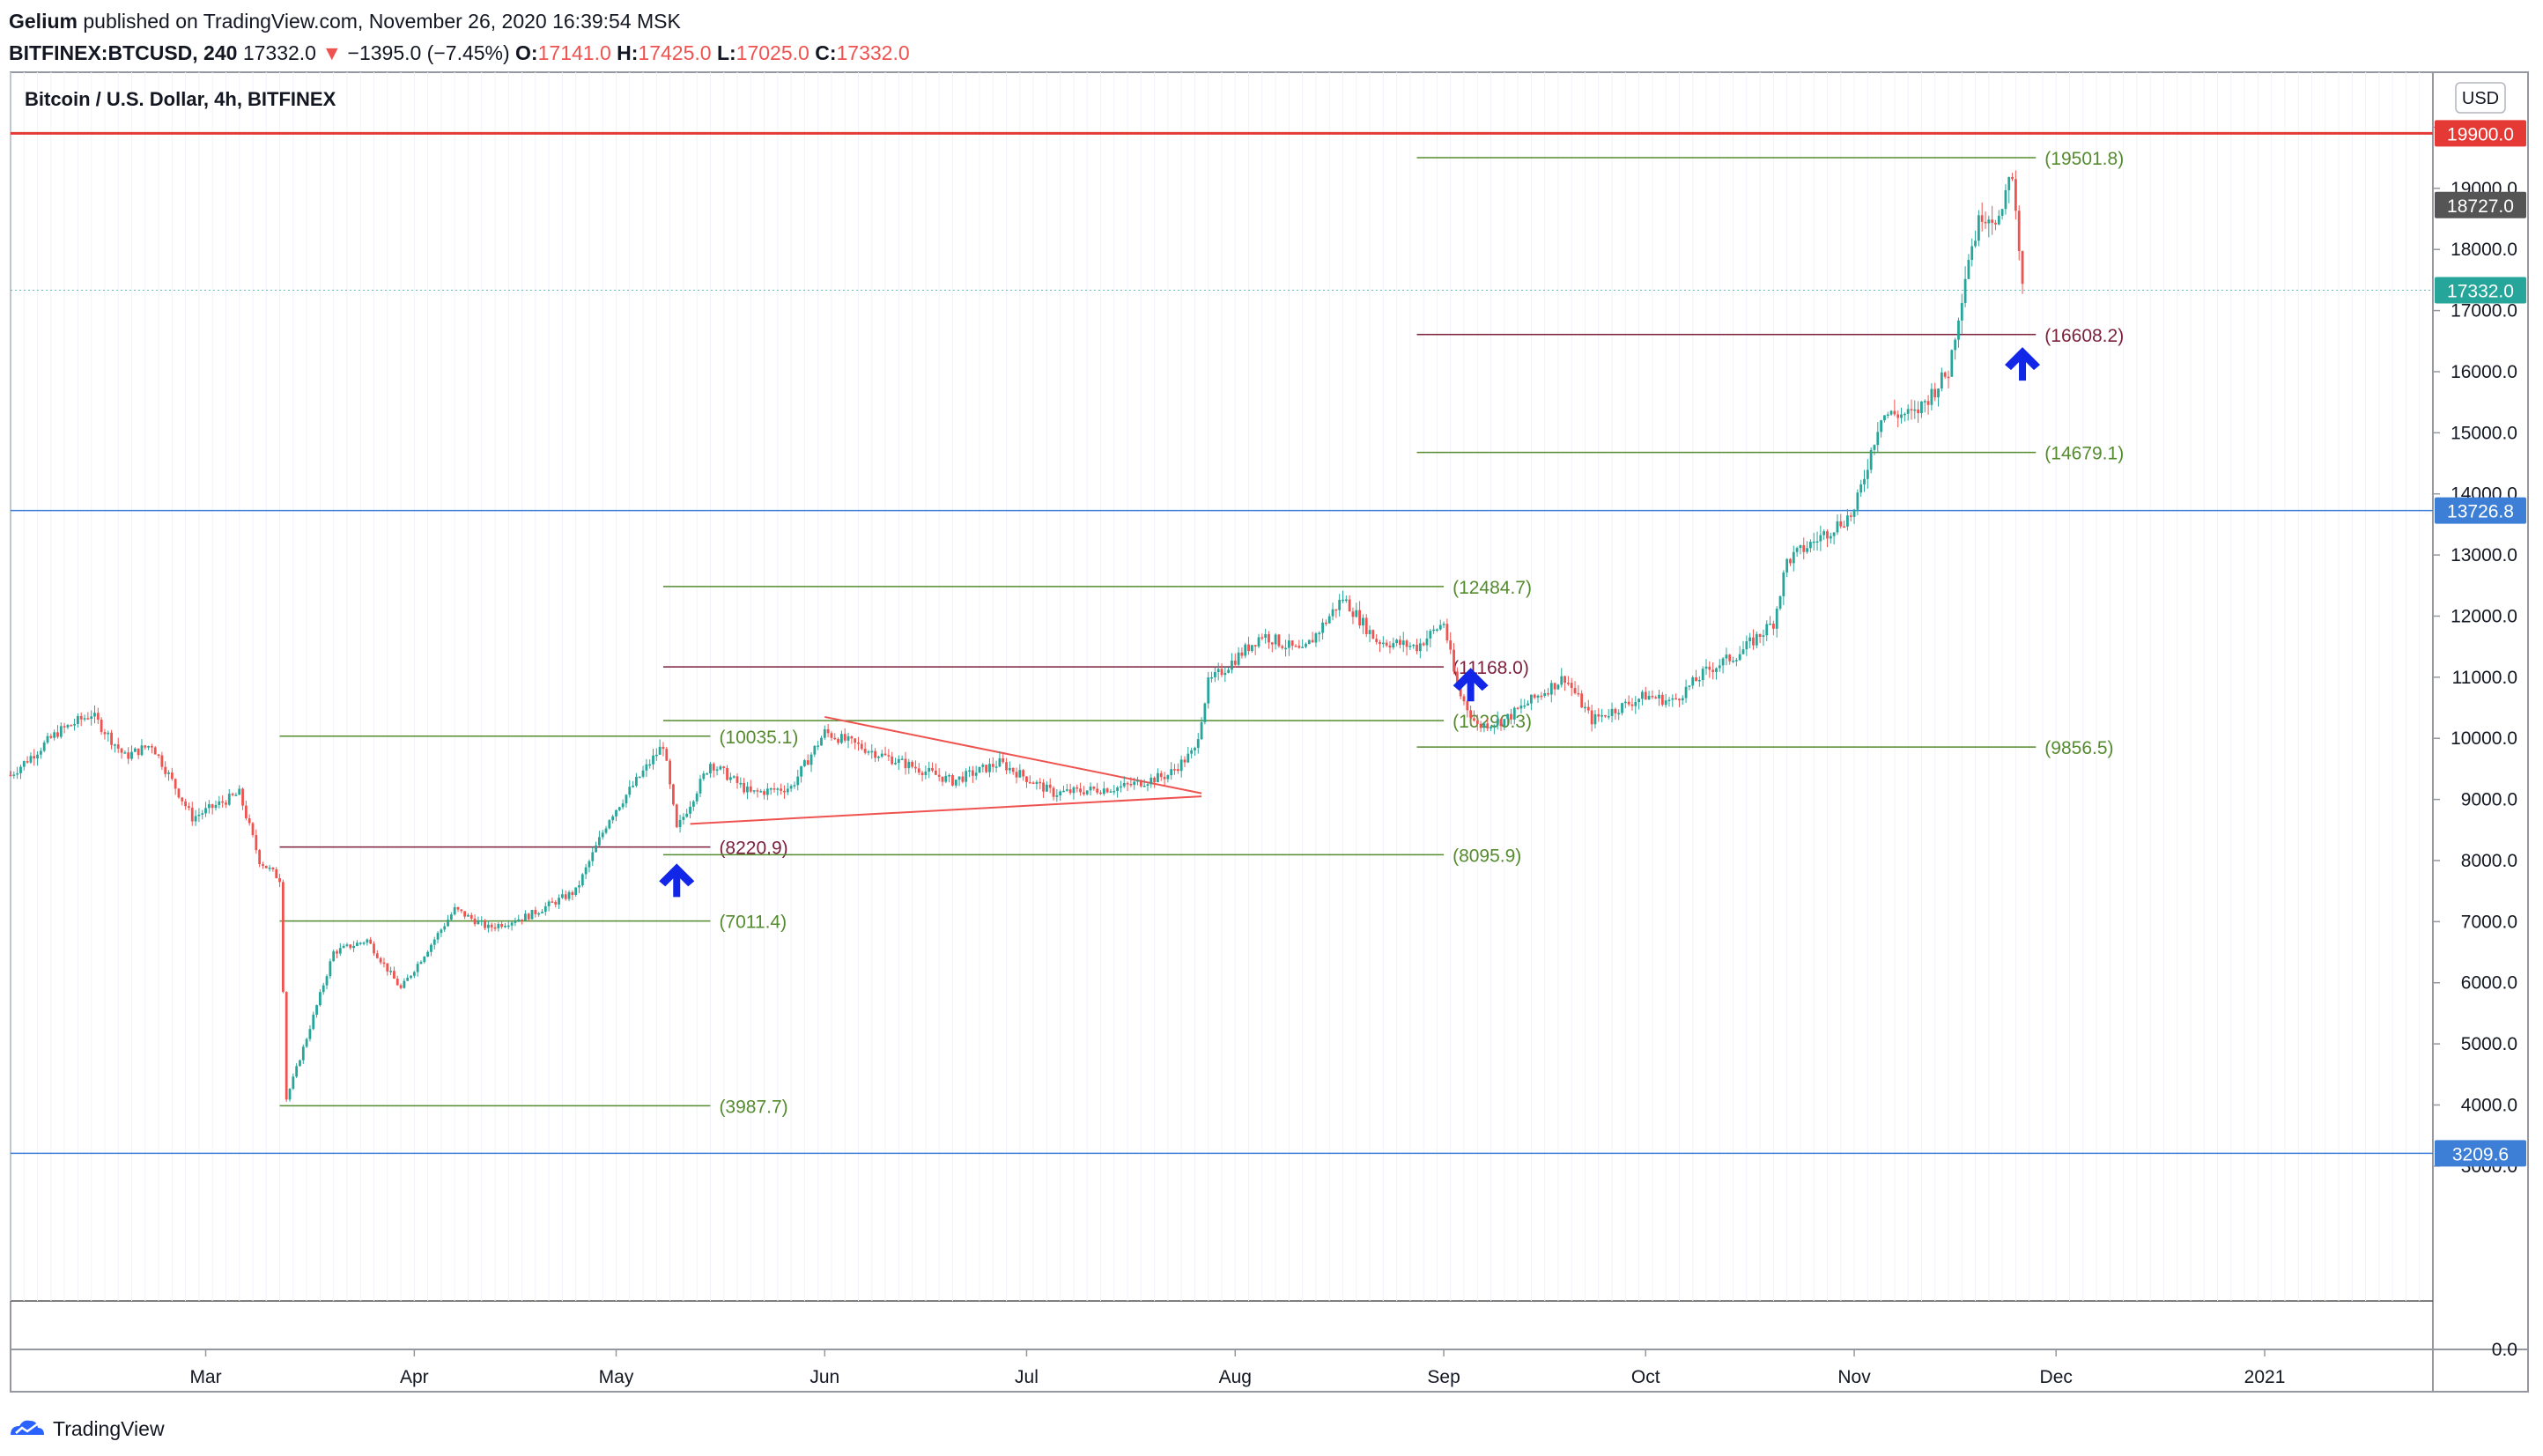  Describe the element at coordinates (109, 1428) in the screenshot. I see `footer-brand: TradingView` at that location.